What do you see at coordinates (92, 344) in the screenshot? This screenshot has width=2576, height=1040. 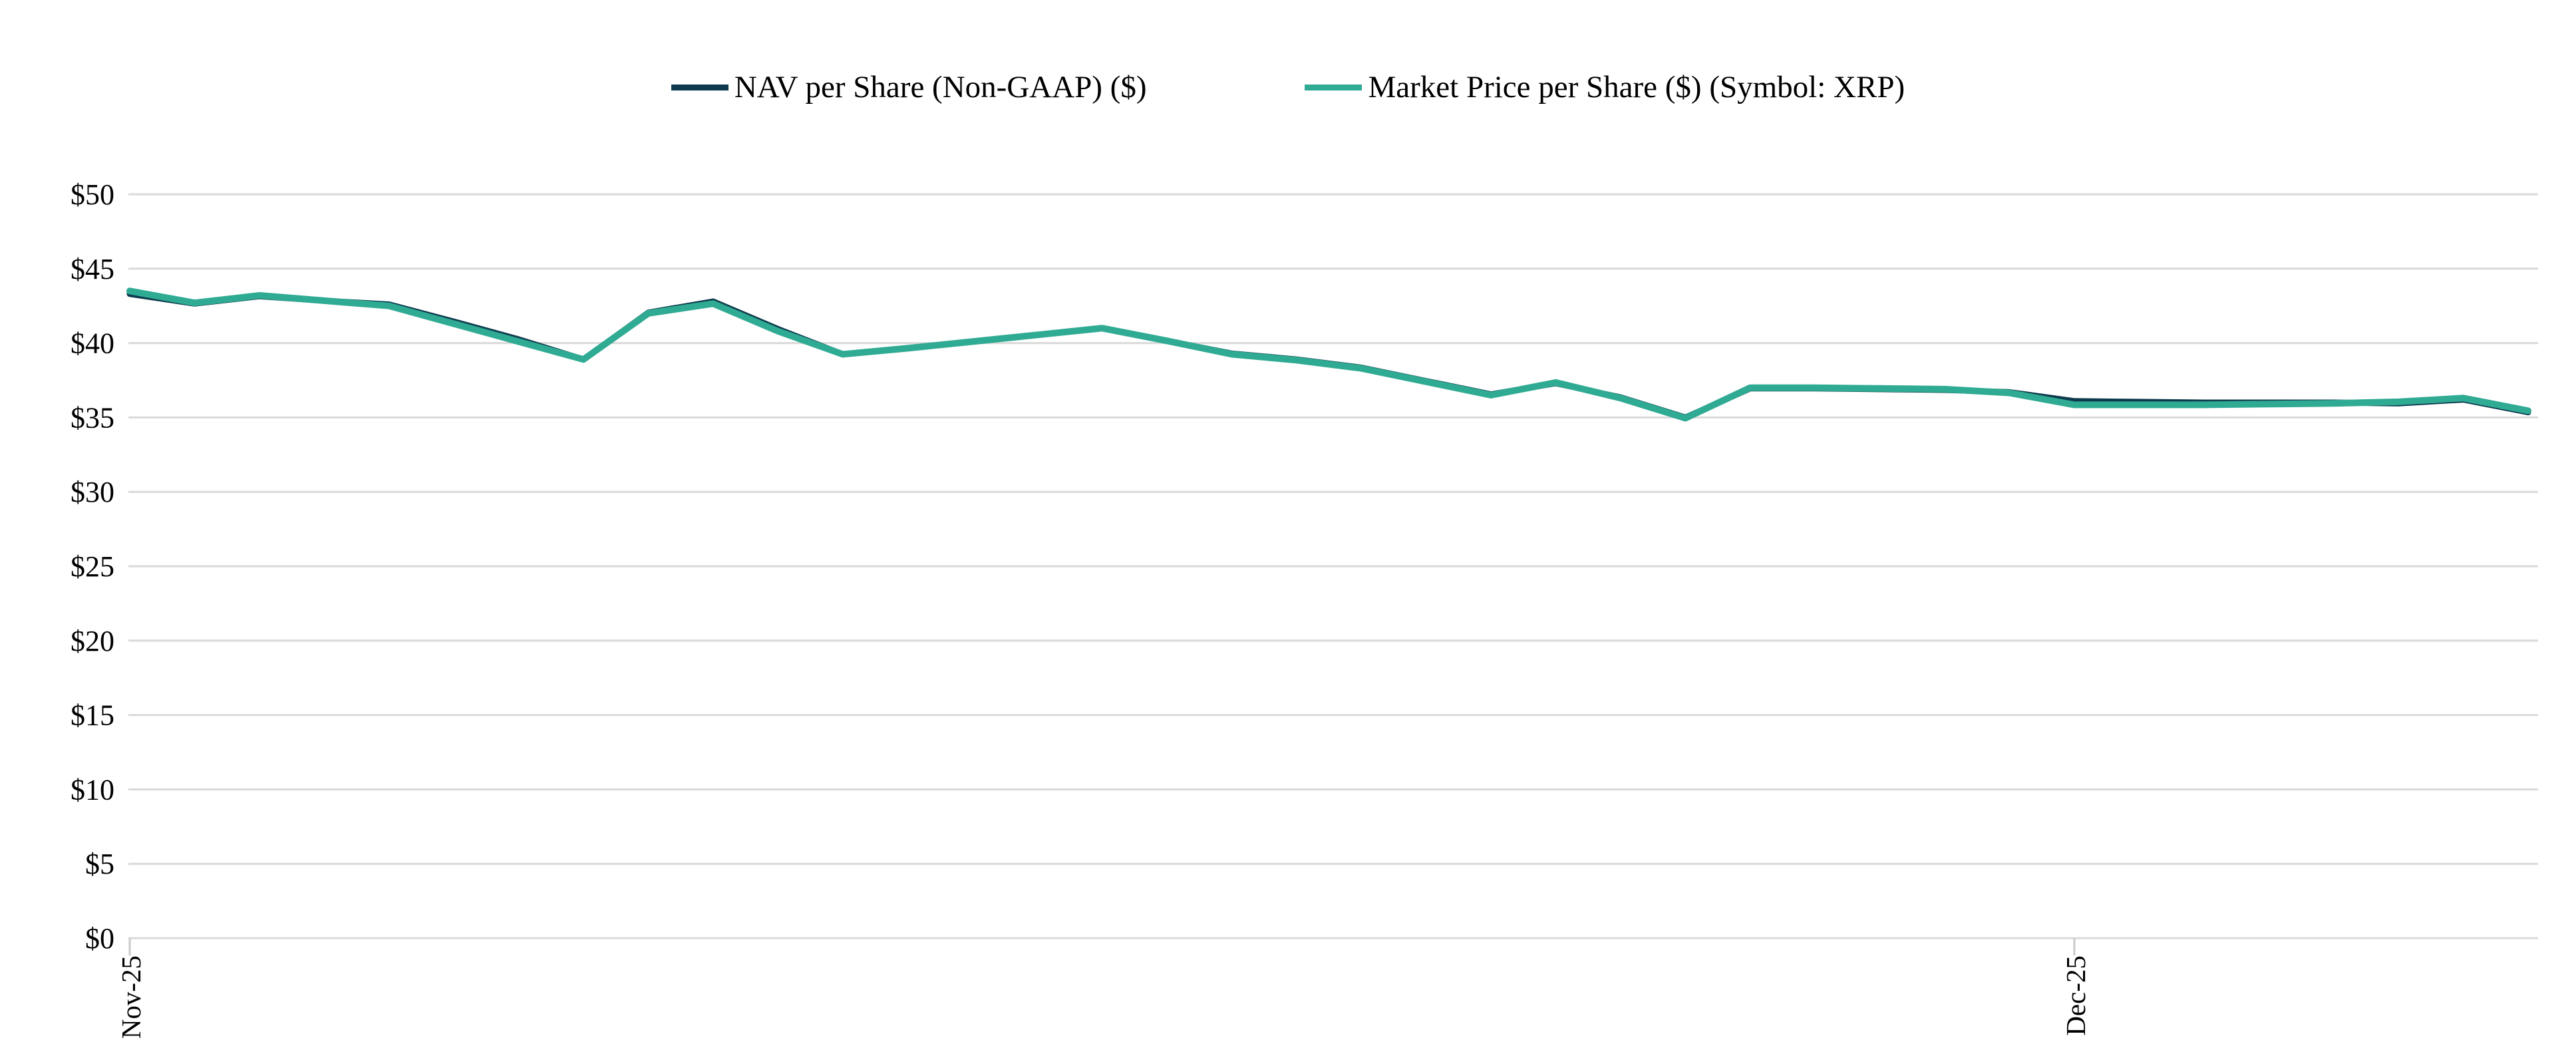 I see `y-axis-label: $40` at bounding box center [92, 344].